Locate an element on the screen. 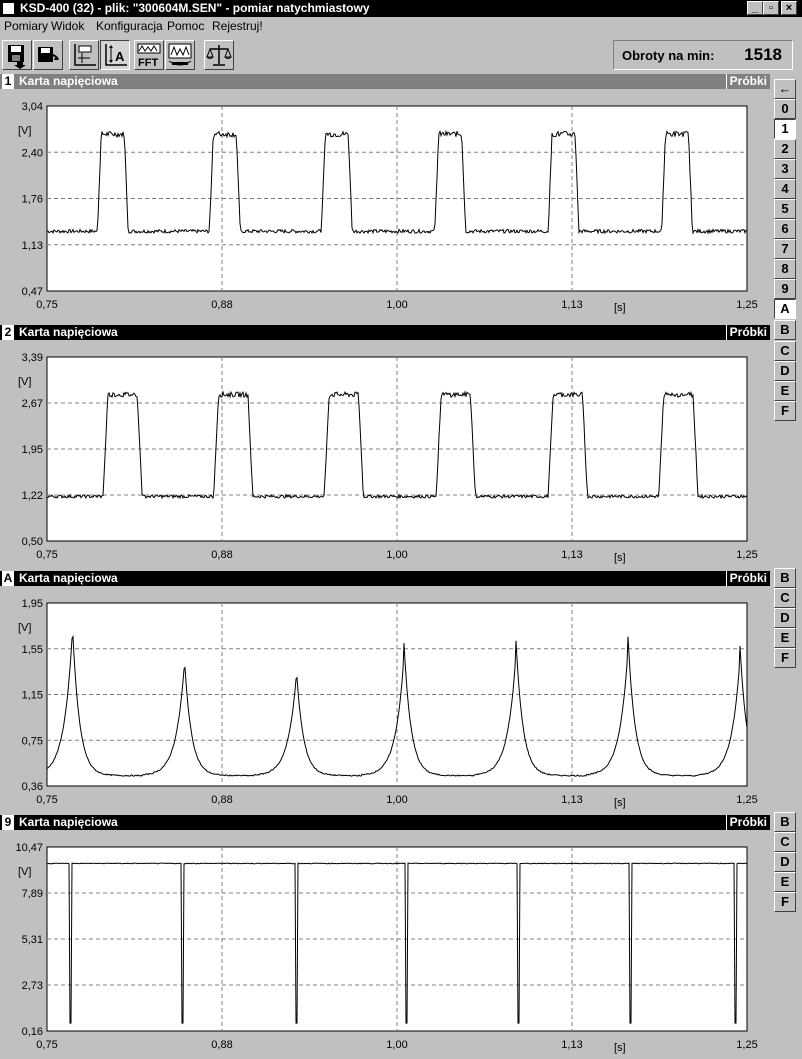  channel-tab-1: 1 is located at coordinates (785, 129).